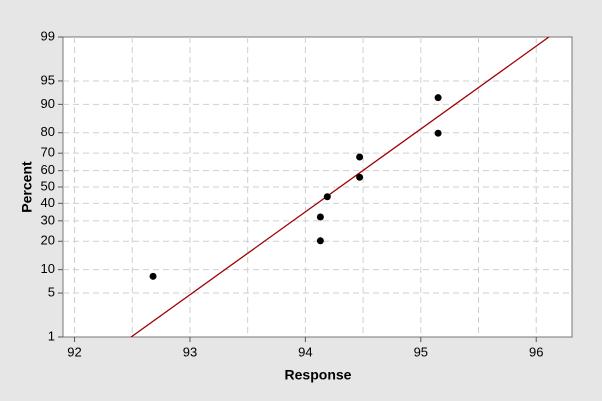 This screenshot has width=602, height=401. Describe the element at coordinates (48, 185) in the screenshot. I see `y-tick-label: 50` at that location.